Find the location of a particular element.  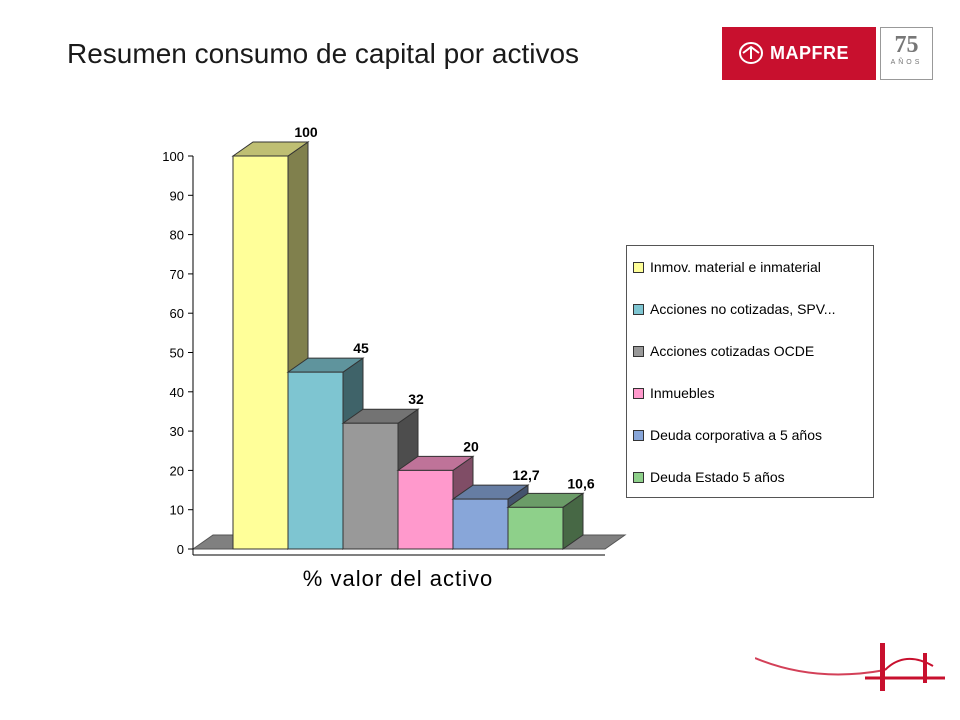

y-tick-label: 70 is located at coordinates (177, 274).